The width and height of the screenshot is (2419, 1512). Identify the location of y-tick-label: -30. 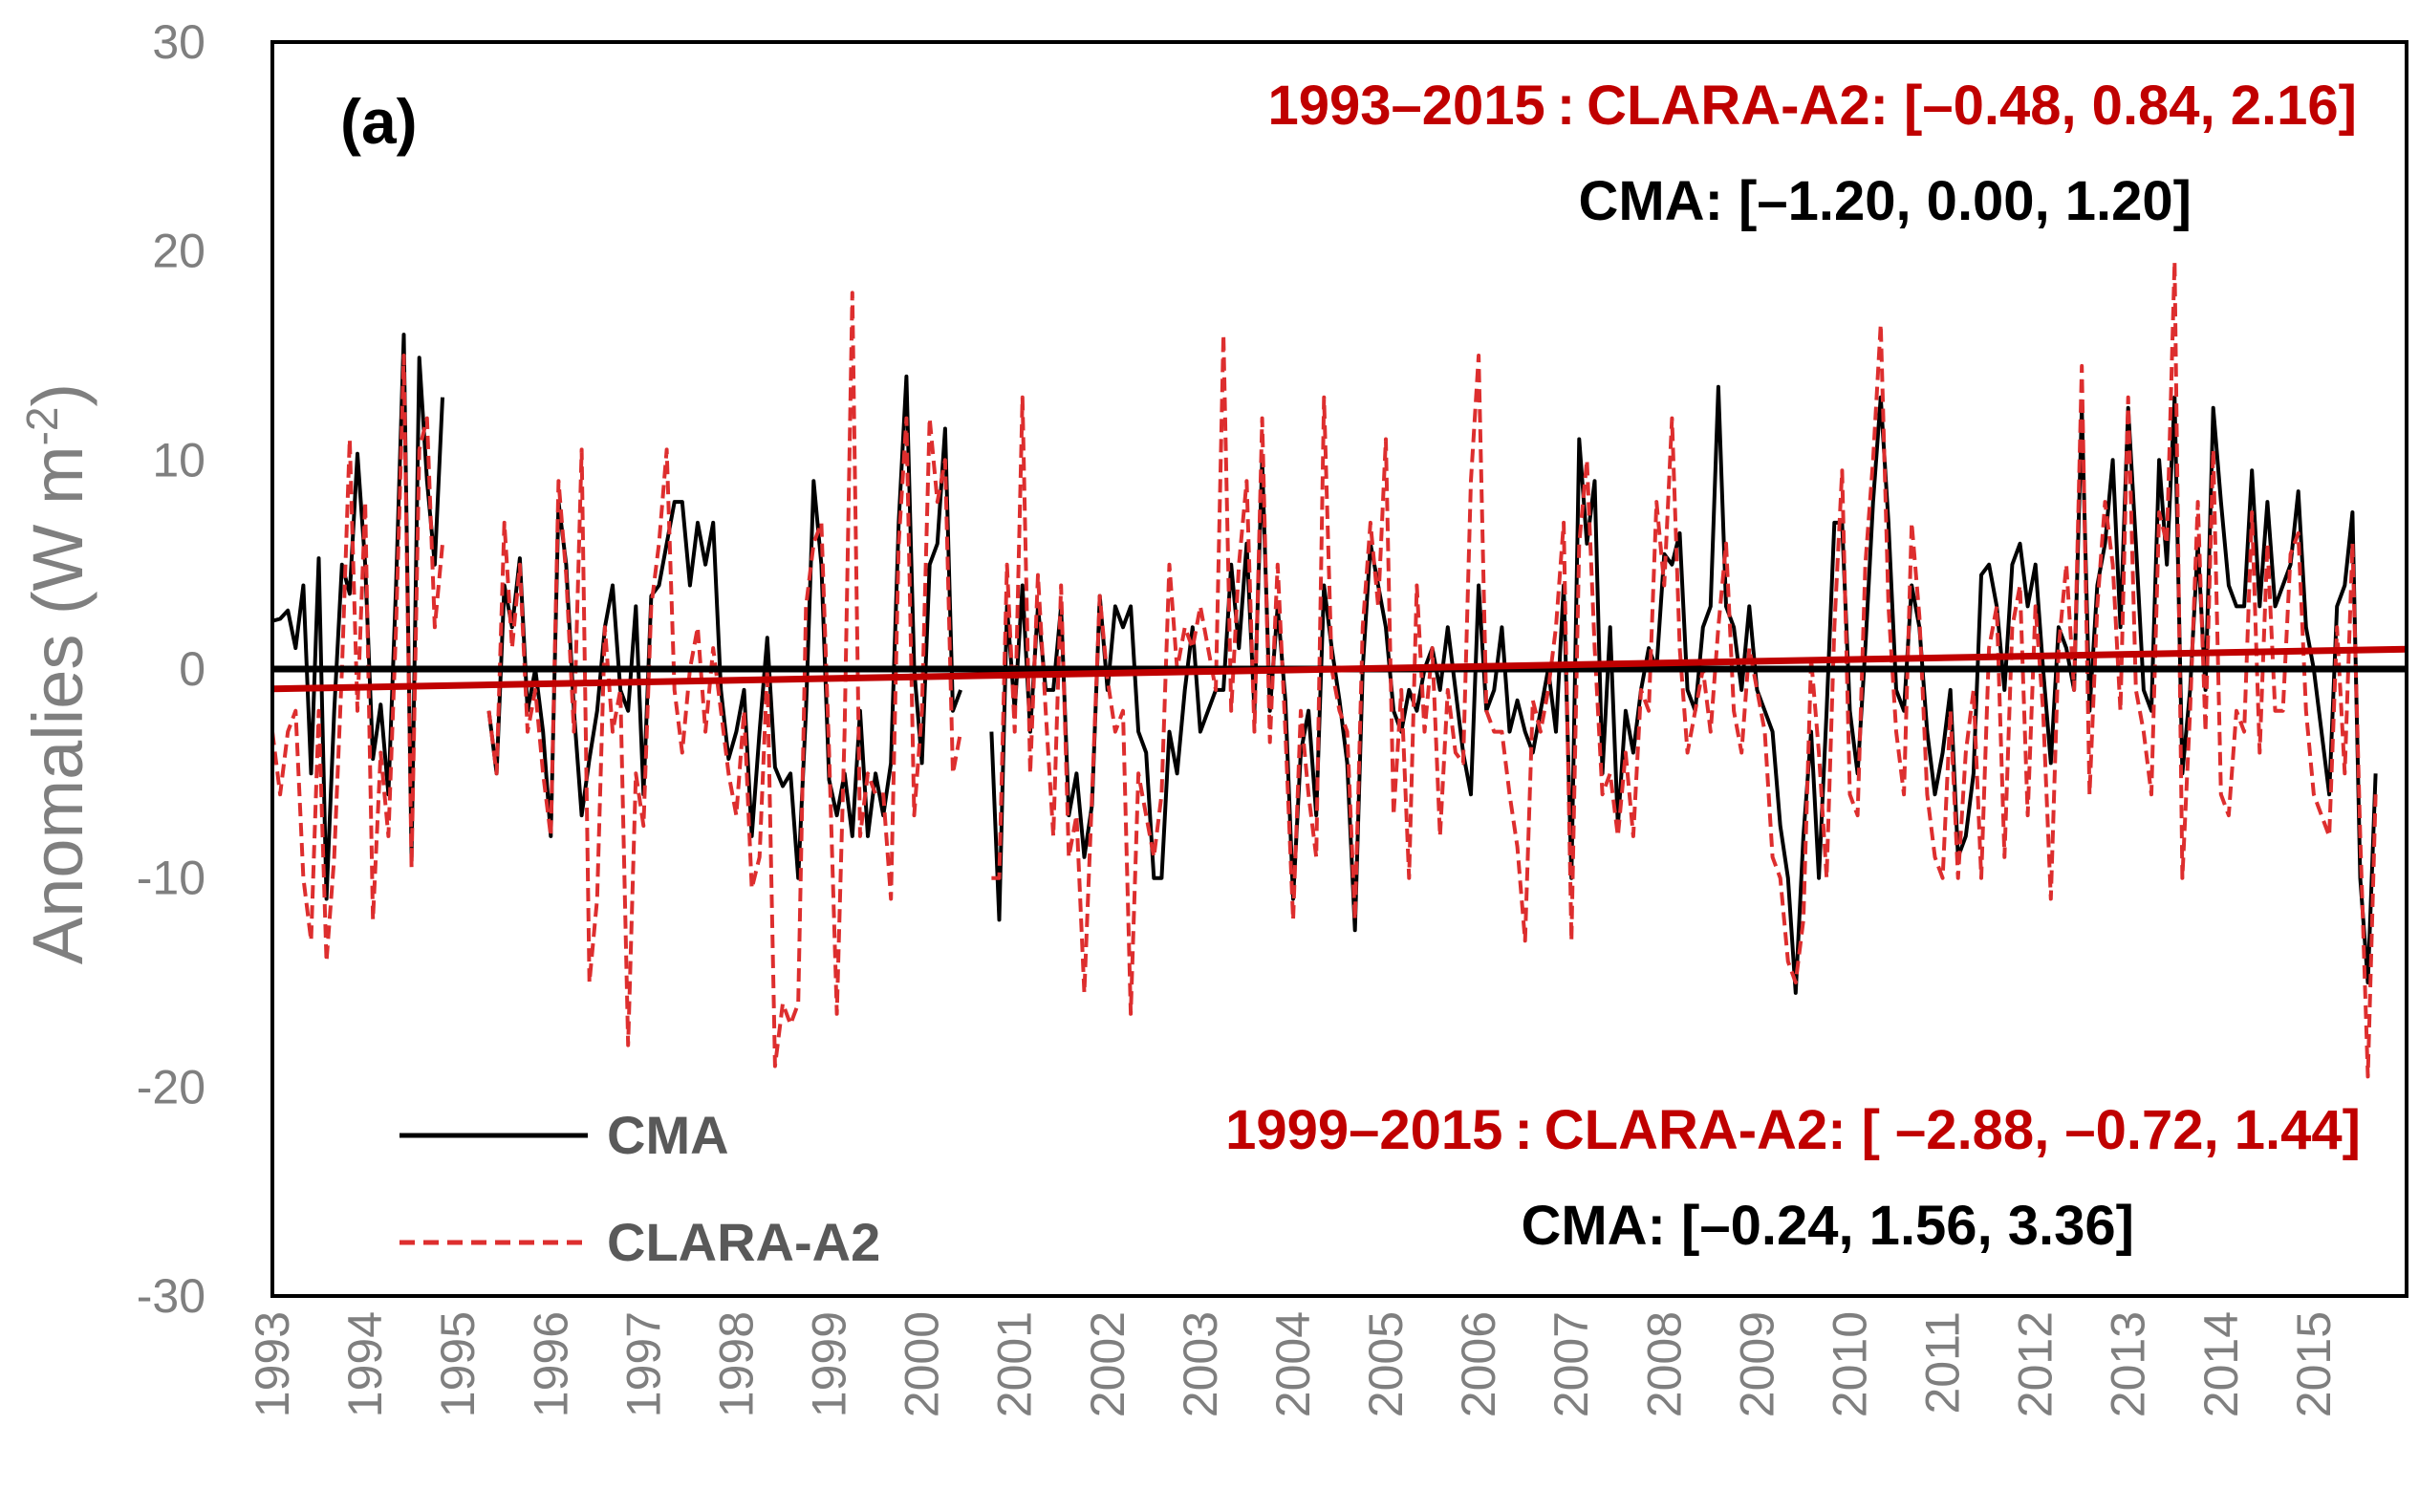
(171, 1296).